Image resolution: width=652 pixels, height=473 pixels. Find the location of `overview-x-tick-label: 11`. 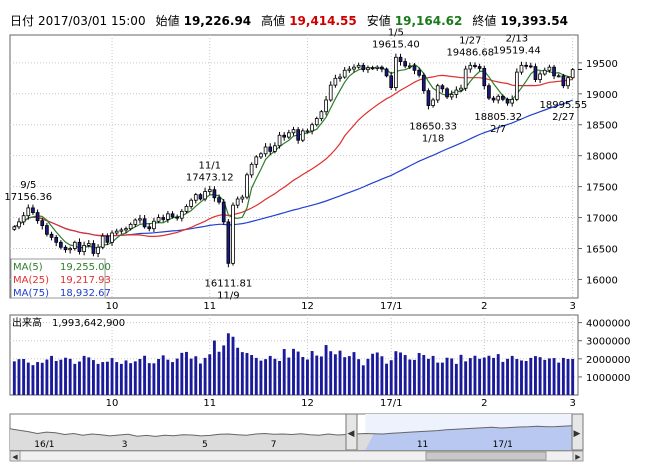

overview-x-tick-label: 11 is located at coordinates (422, 445).